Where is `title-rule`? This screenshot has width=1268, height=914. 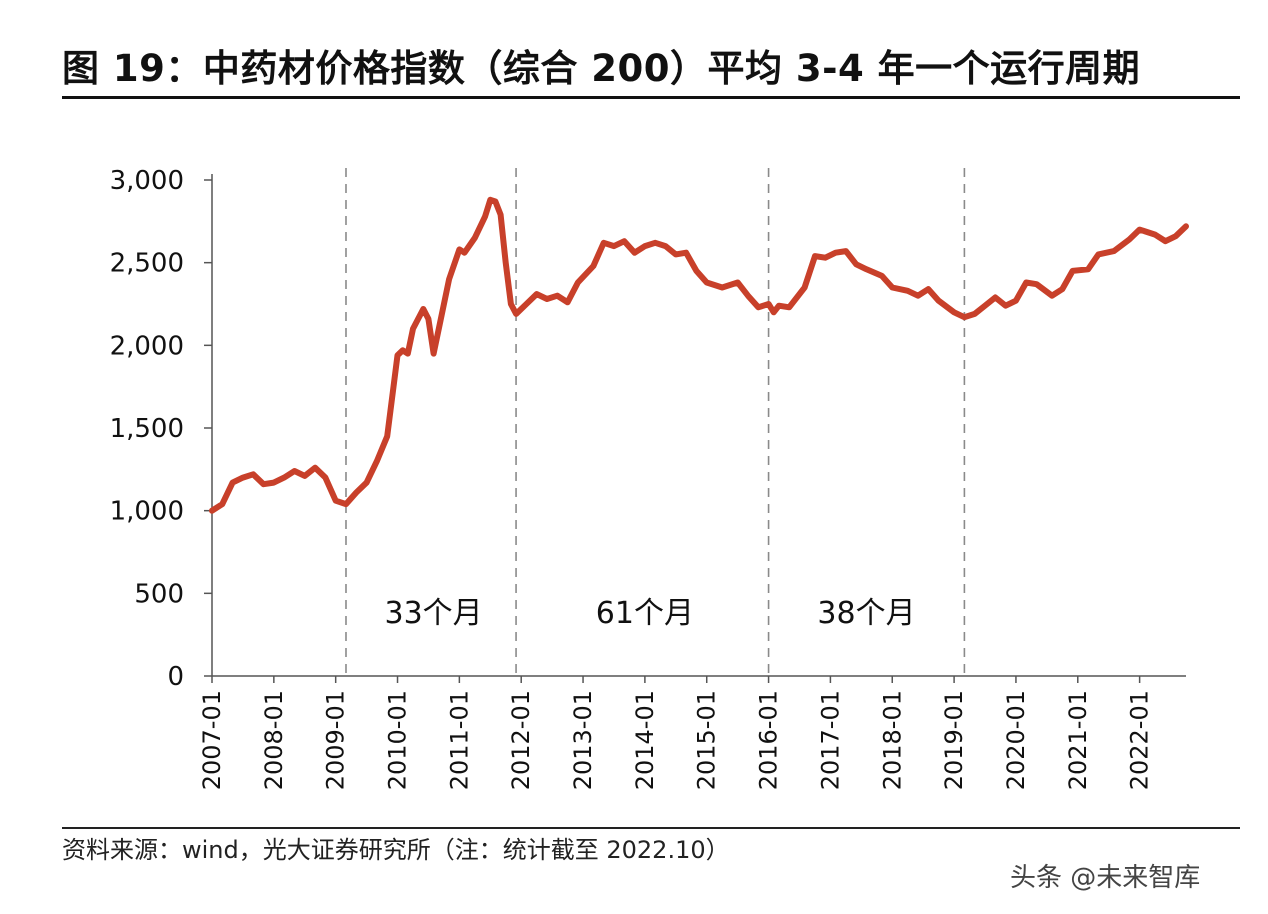
title-rule is located at coordinates (651, 97).